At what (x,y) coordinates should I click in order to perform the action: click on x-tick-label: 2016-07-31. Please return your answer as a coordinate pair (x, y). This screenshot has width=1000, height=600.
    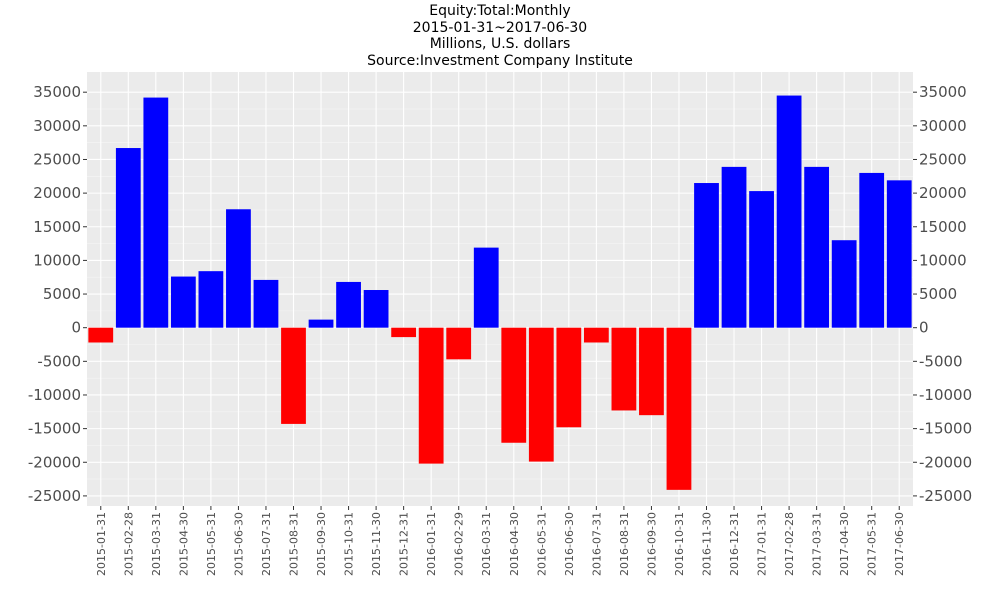
    Looking at the image, I should click on (596, 544).